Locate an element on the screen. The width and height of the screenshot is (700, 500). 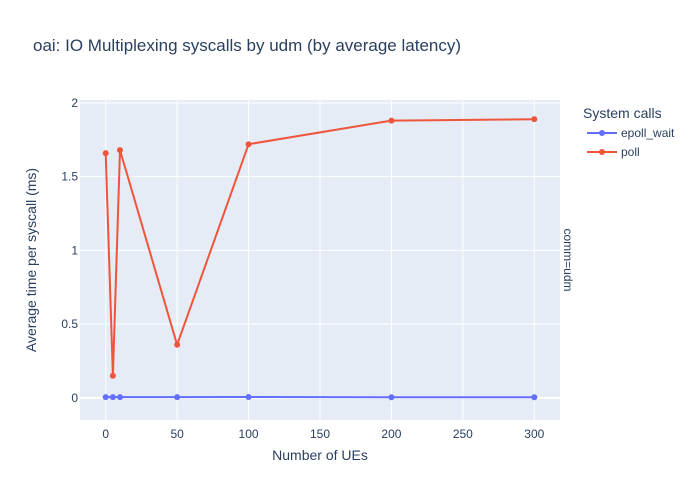
y-tick-labels: 0 0.5 1 1.5 2 is located at coordinates (69, 250).